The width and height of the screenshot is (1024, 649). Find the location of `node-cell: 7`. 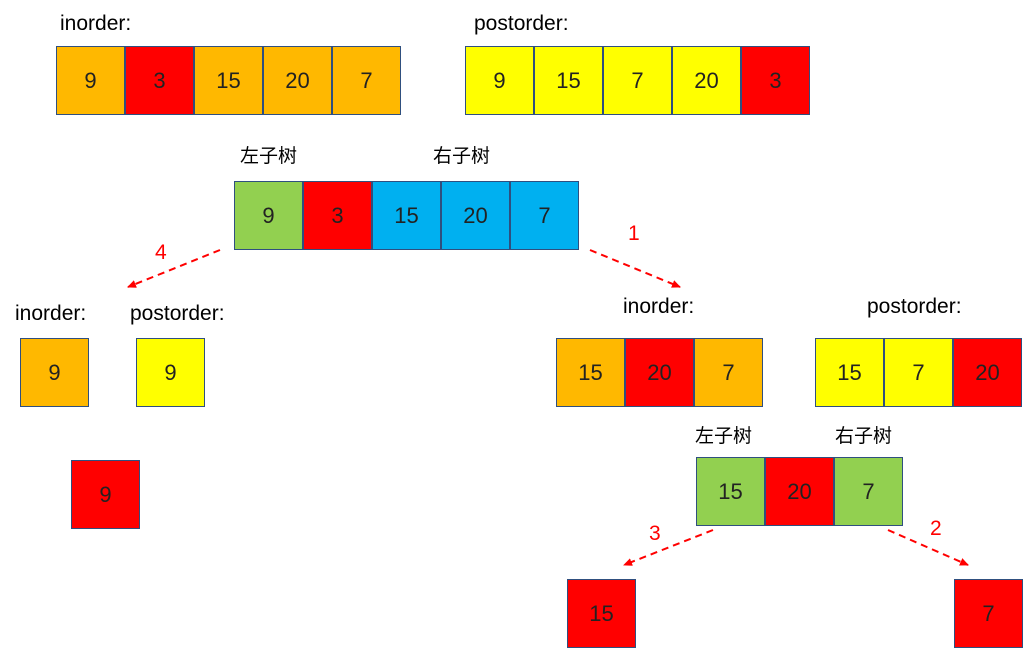

node-cell: 7 is located at coordinates (988, 613).